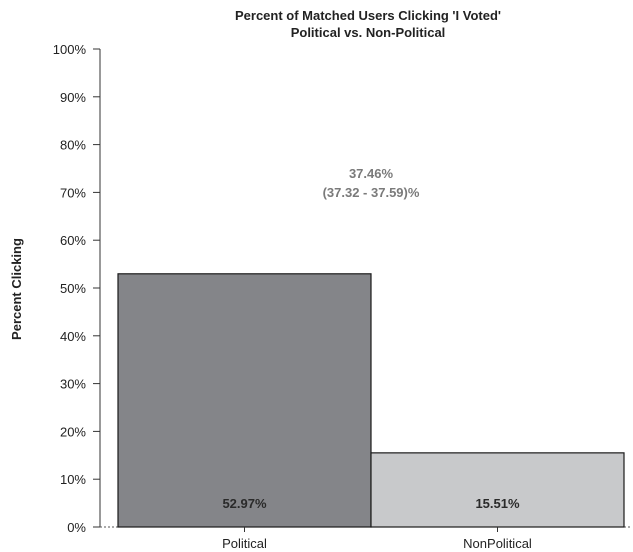 This screenshot has height=552, width=633. What do you see at coordinates (73, 336) in the screenshot?
I see `y-tick-label: 40%` at bounding box center [73, 336].